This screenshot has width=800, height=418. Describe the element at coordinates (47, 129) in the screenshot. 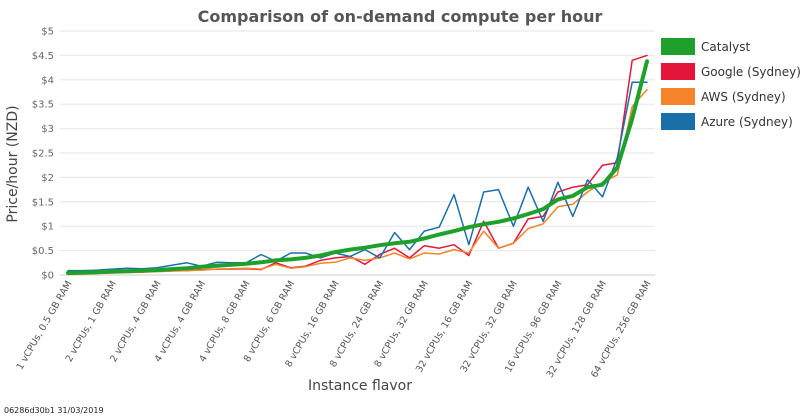

I see `y-tick-label: $3` at that location.